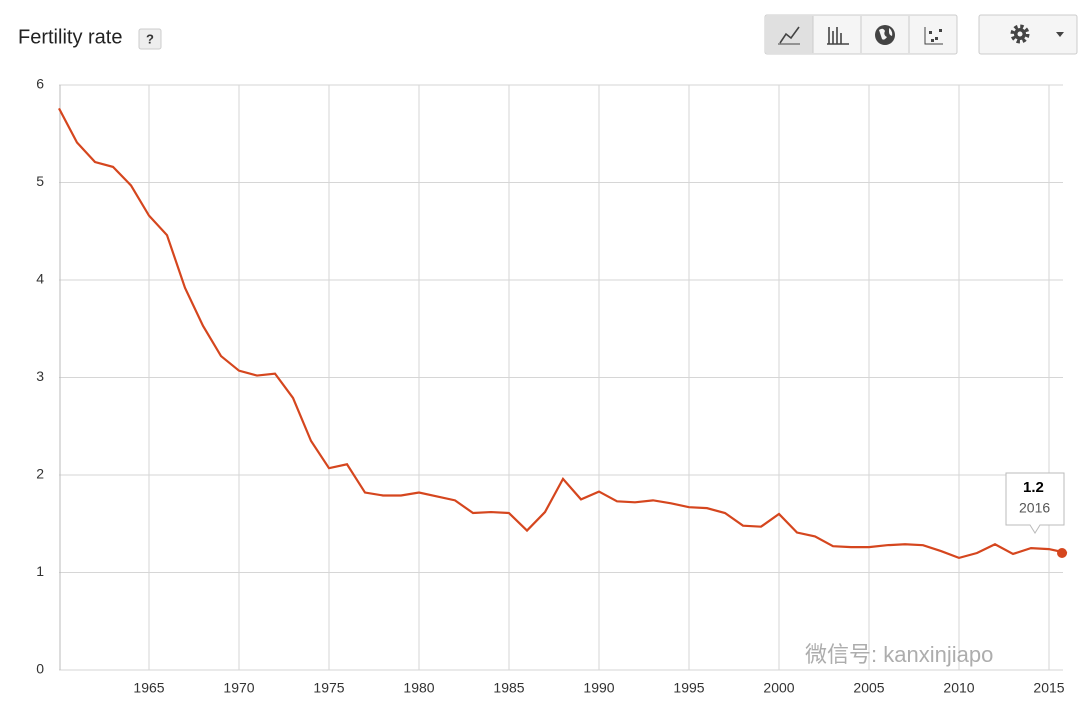  Describe the element at coordinates (1033, 487) in the screenshot. I see `tooltip-value: 1.2` at that location.